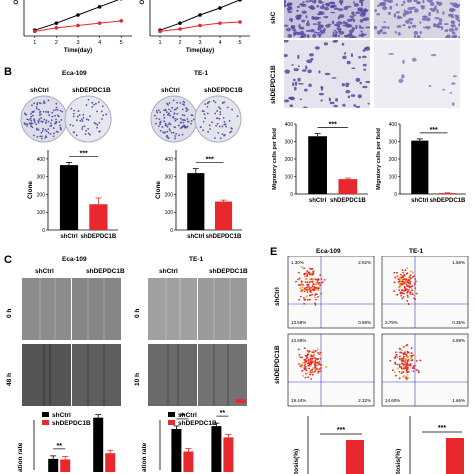 This screenshot has width=474, height=474. Describe the element at coordinates (393, 143) in the screenshot. I see `y-tick-label: 300` at that location.